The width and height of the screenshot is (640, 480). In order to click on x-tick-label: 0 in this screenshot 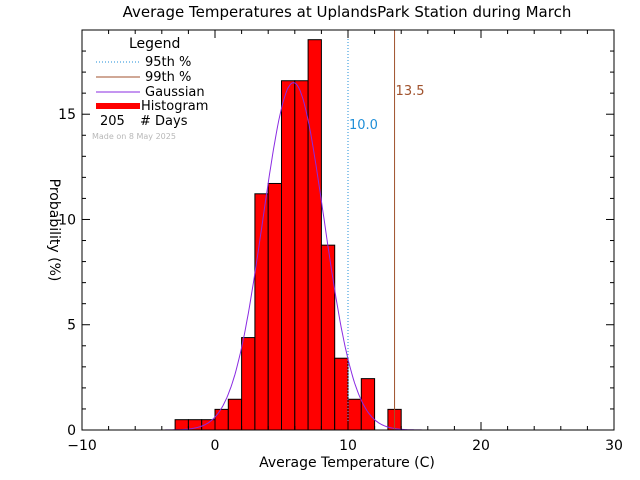, I will do `click(215, 446)`.